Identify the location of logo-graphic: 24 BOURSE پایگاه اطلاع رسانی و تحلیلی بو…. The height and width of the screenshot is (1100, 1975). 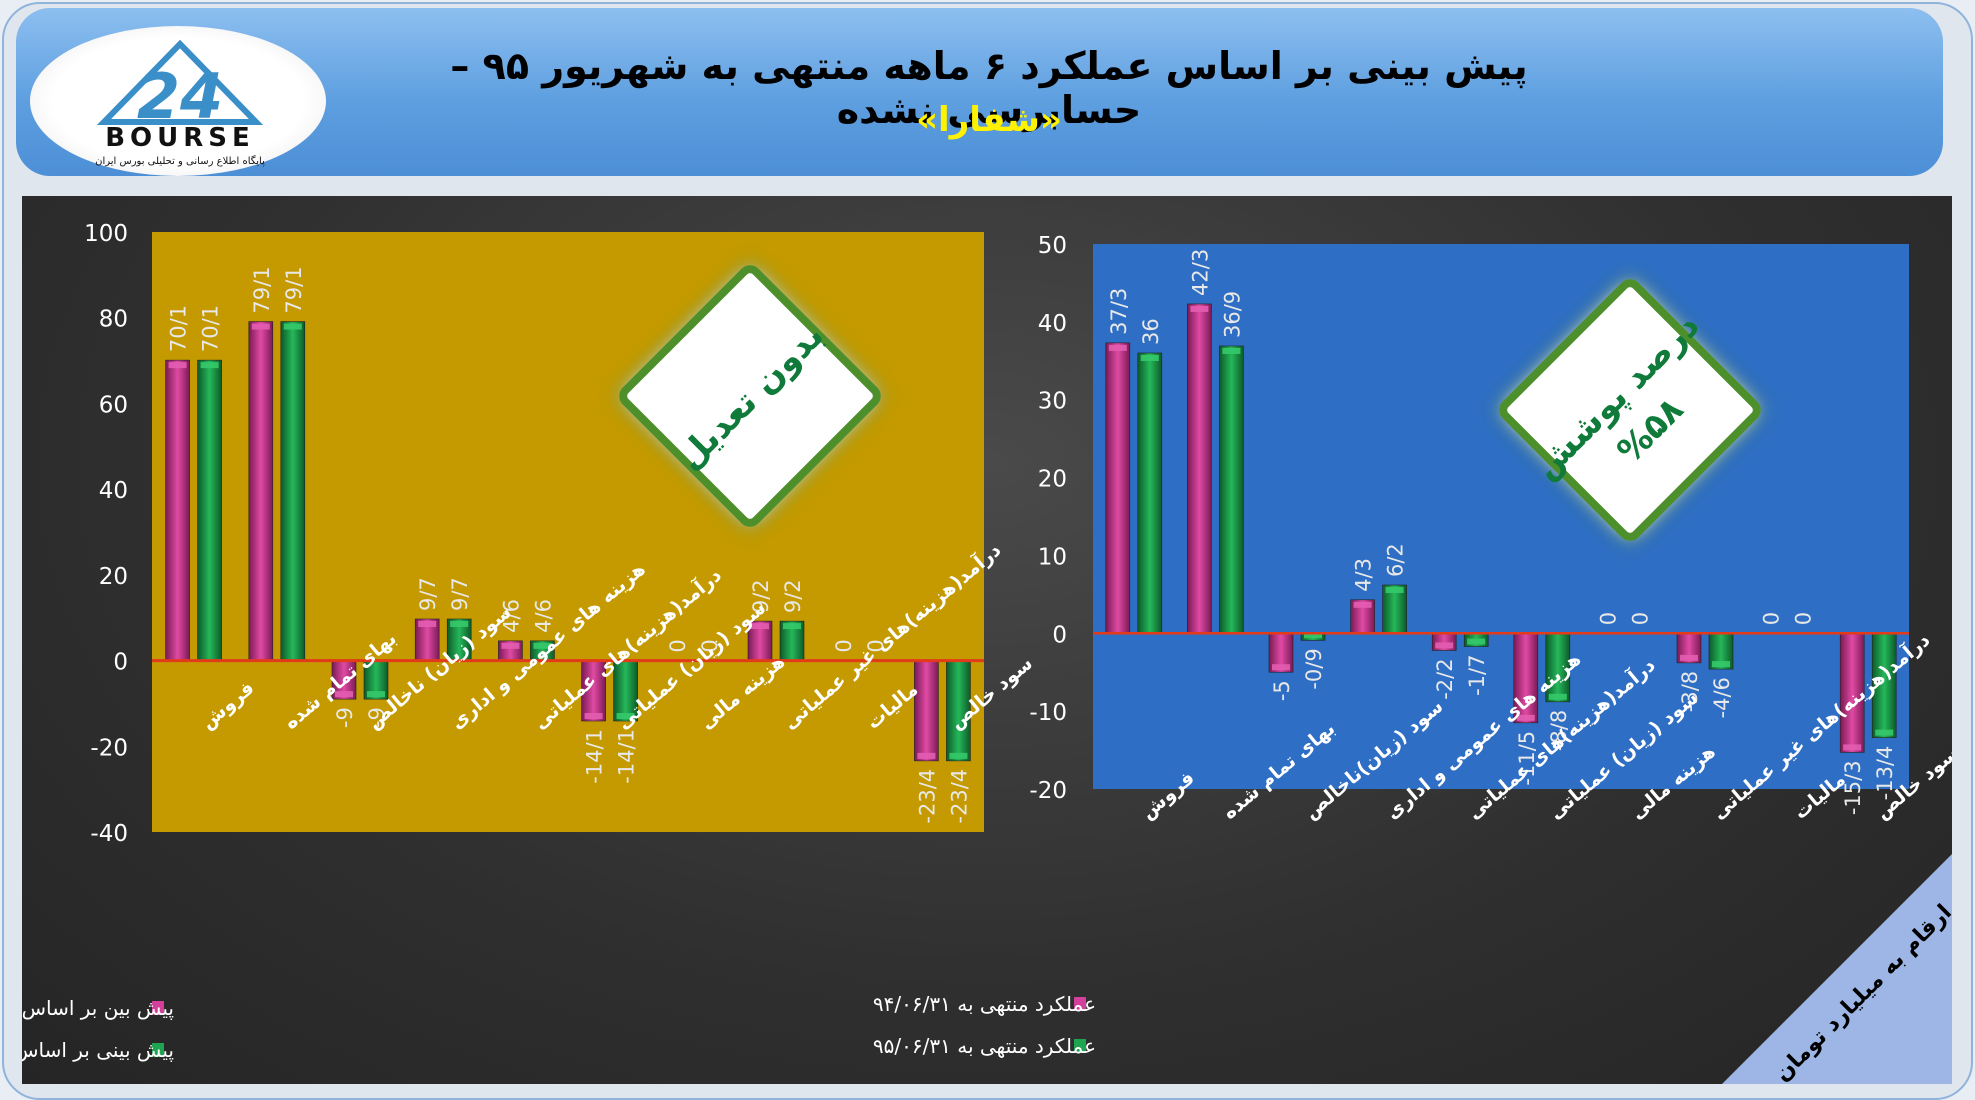
(180, 103).